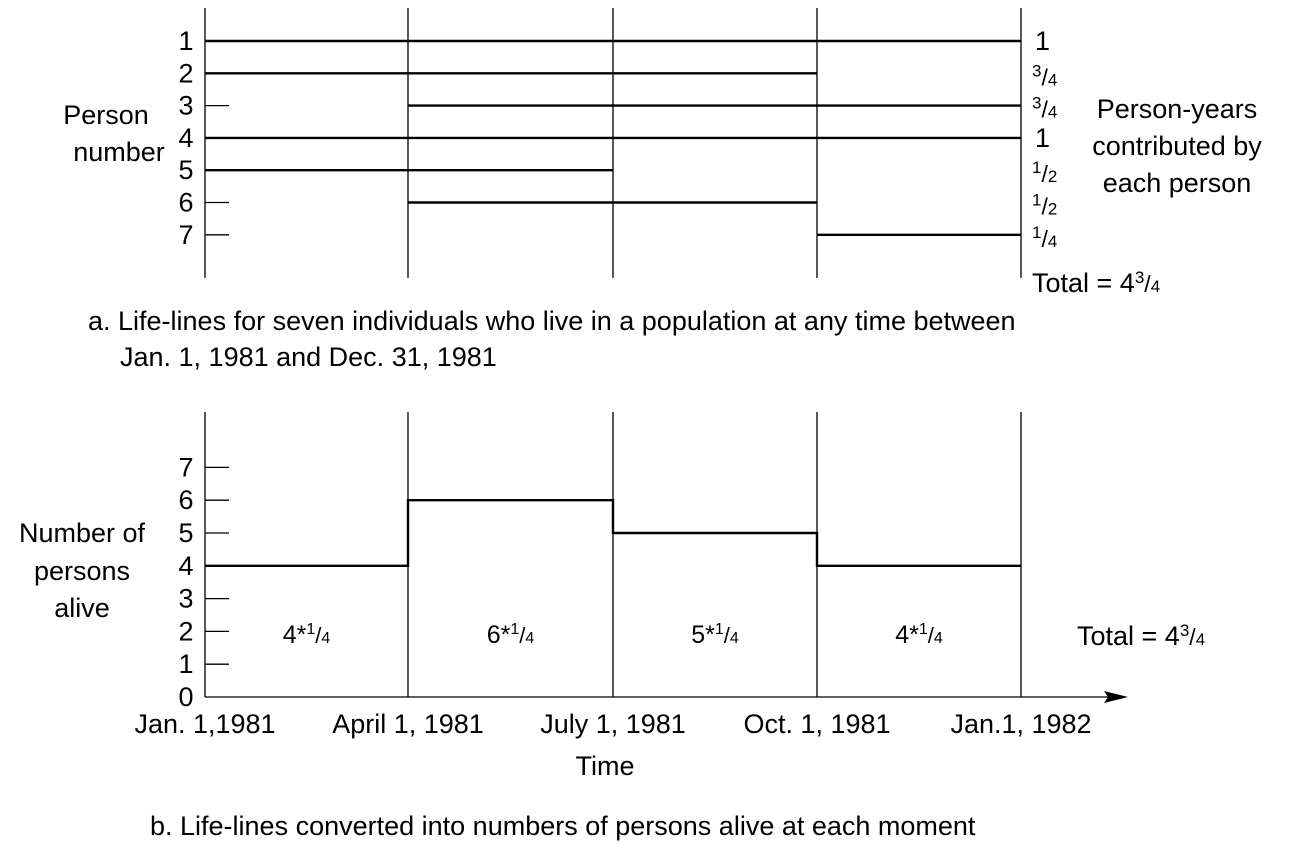 The width and height of the screenshot is (1290, 846). Describe the element at coordinates (185, 138) in the screenshot. I see `person-number-label: 4` at that location.